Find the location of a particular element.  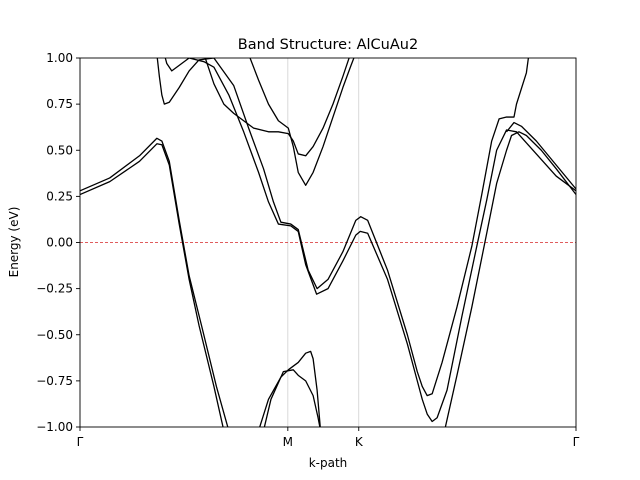

y-tick-label-2: 0.50 is located at coordinates (59, 150).